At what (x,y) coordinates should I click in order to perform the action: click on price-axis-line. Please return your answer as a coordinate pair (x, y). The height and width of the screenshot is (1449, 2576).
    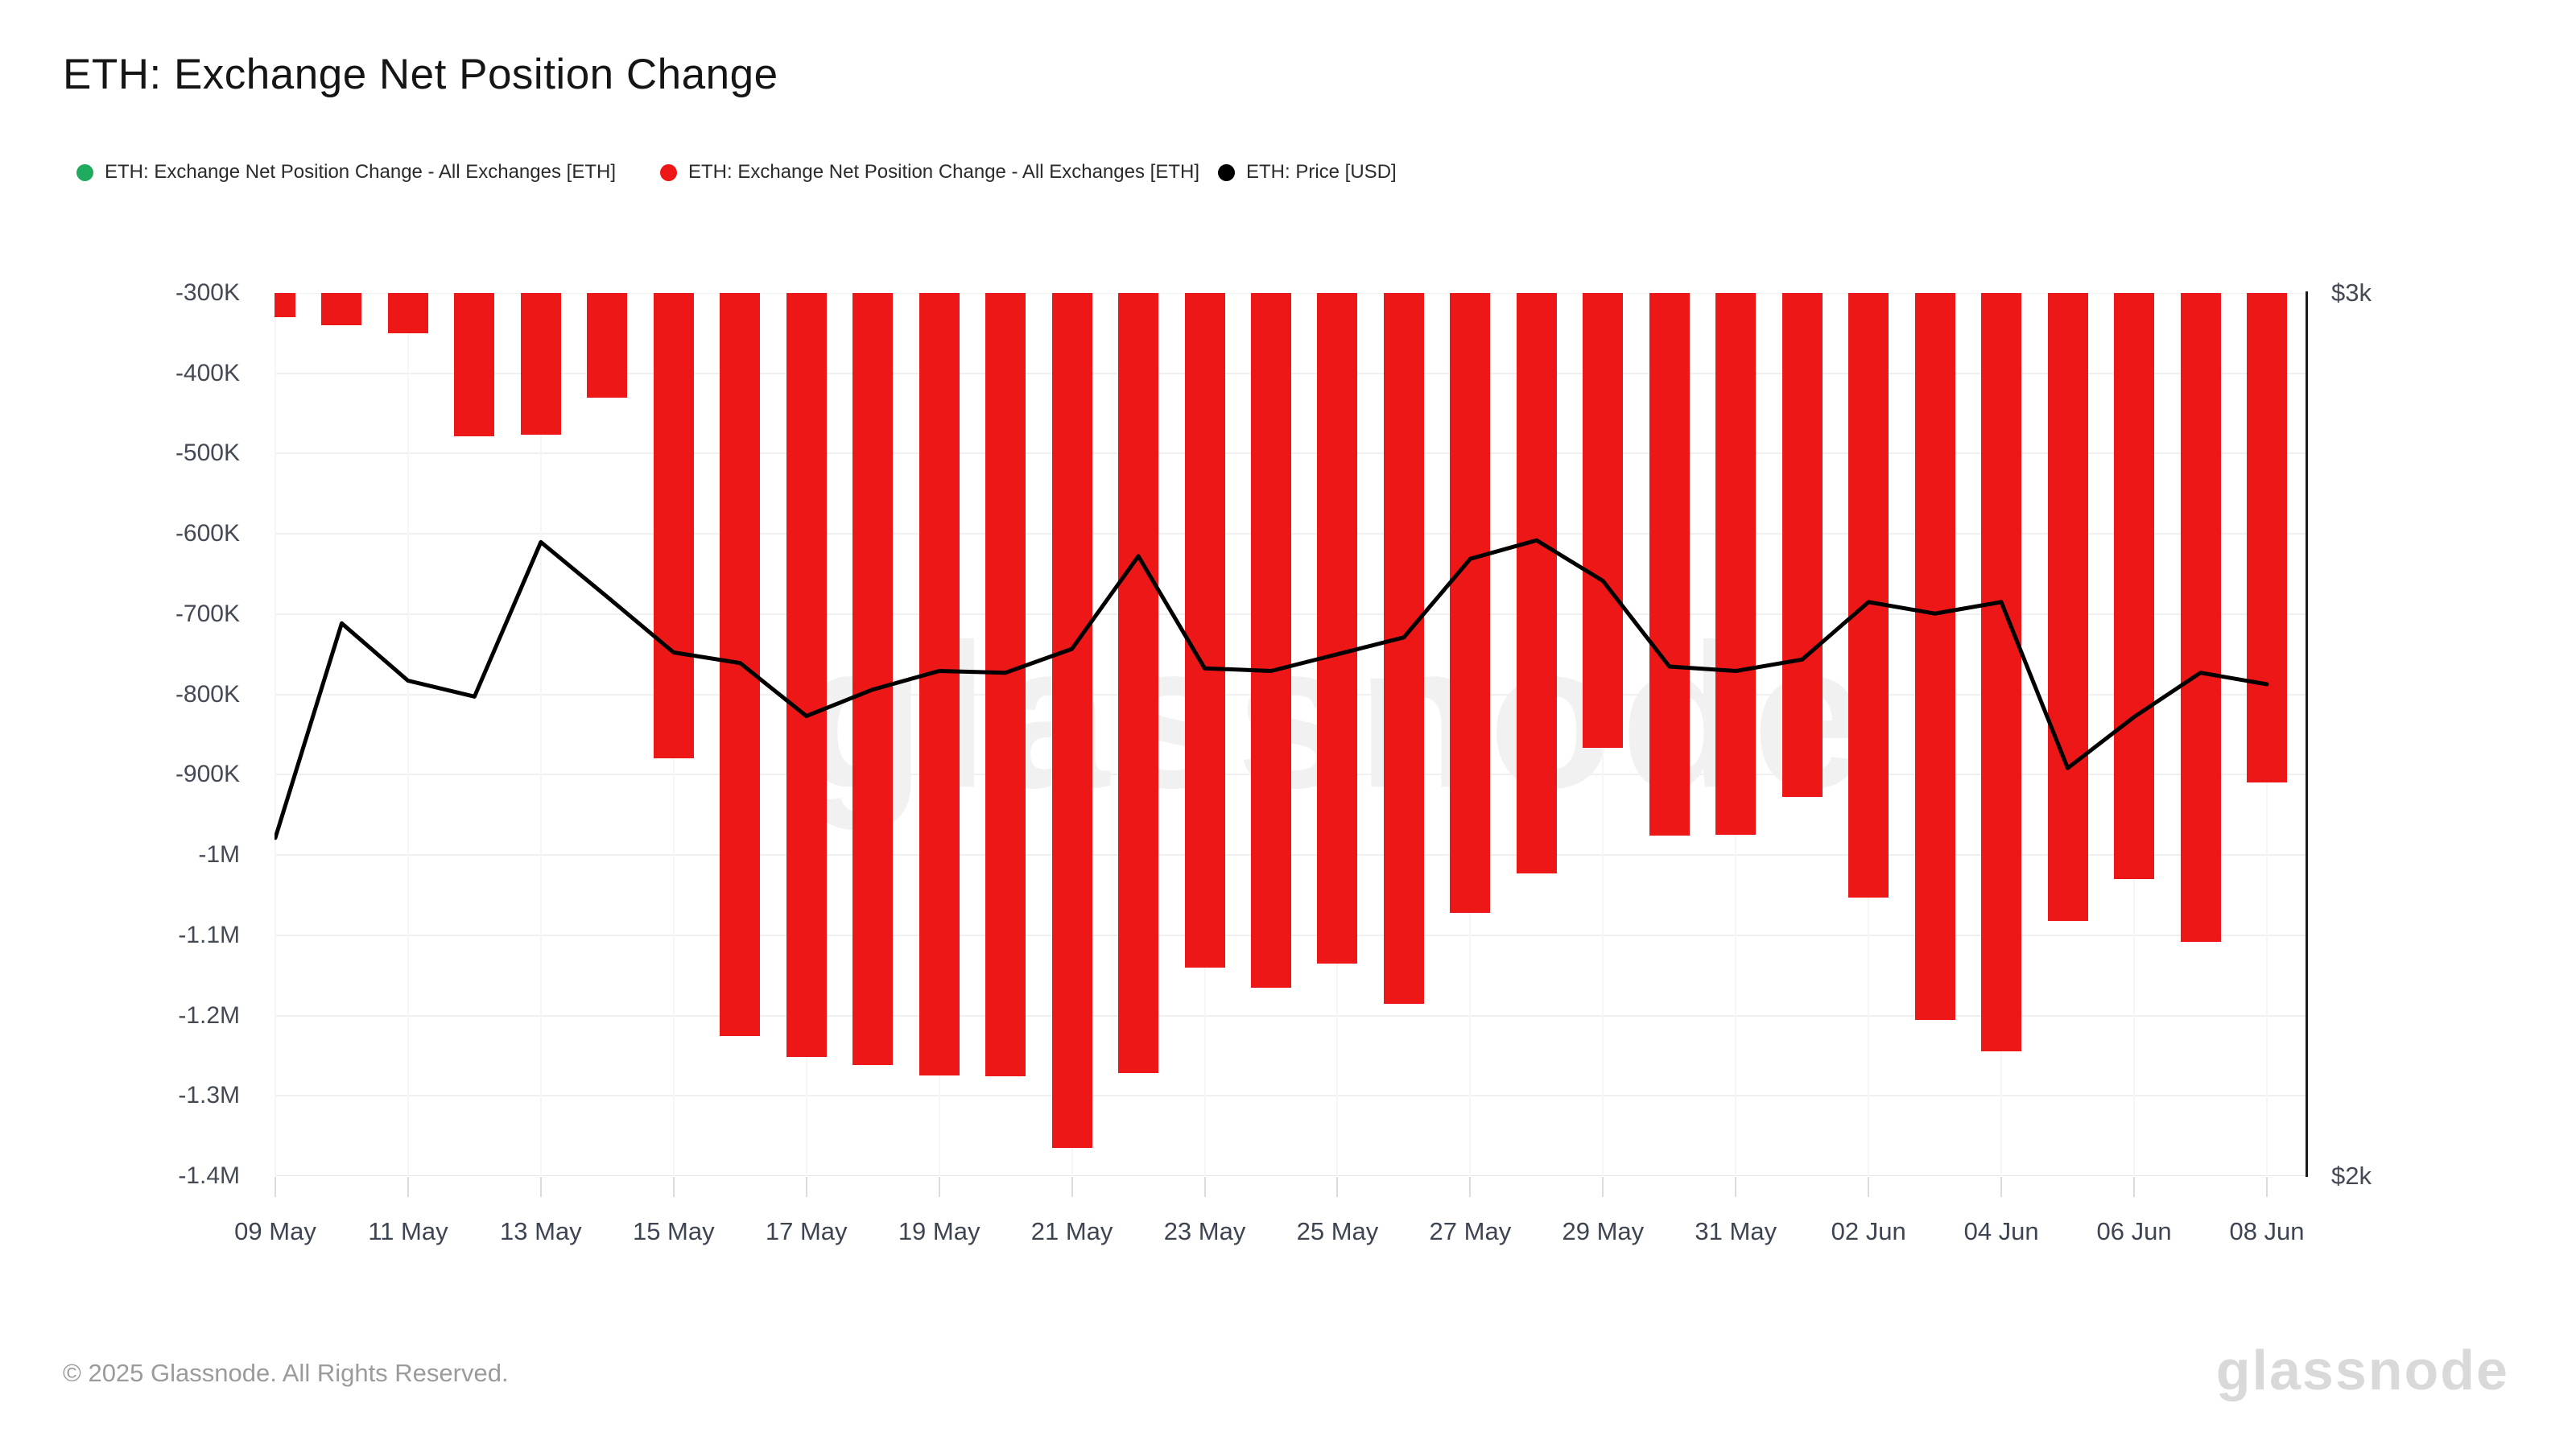
    Looking at the image, I should click on (2307, 734).